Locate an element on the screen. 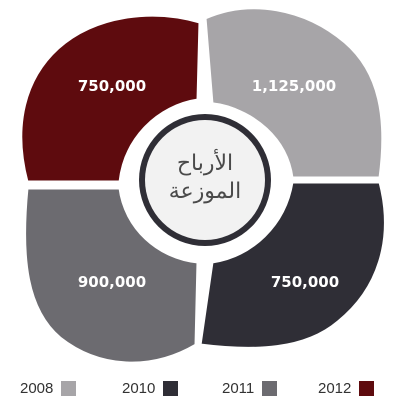  center-disc is located at coordinates (205, 180).